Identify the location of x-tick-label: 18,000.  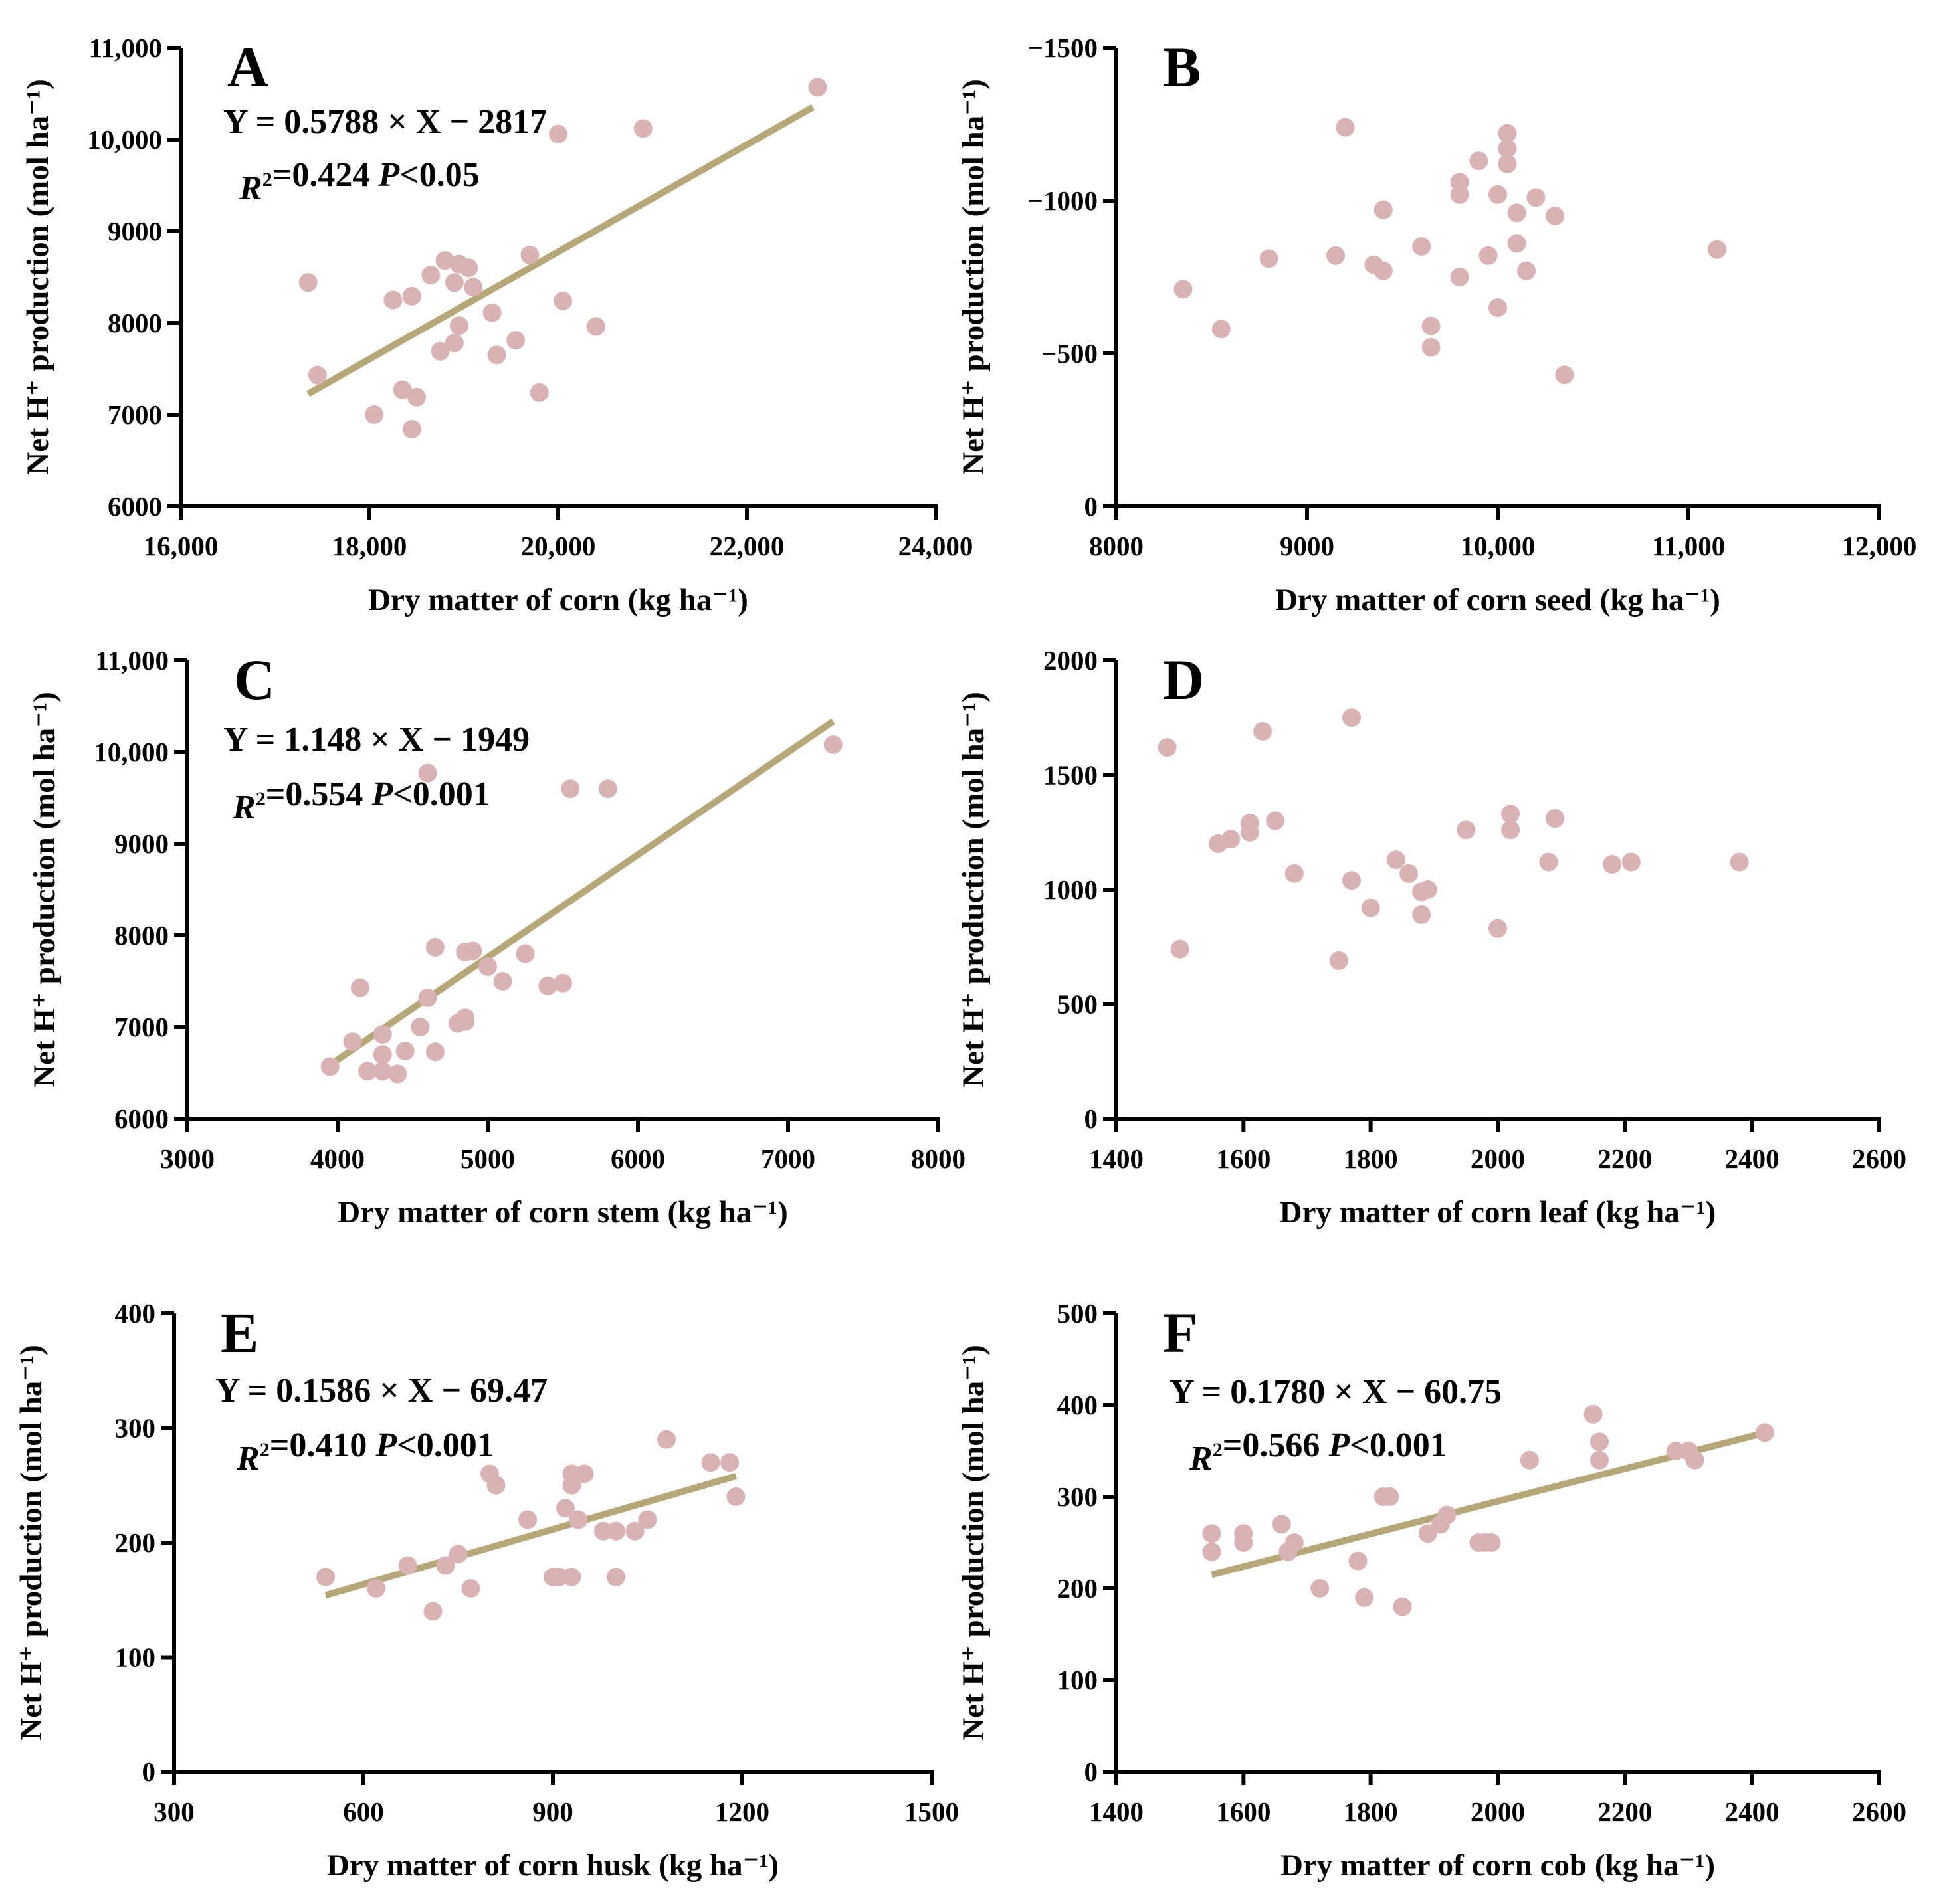
(369, 546).